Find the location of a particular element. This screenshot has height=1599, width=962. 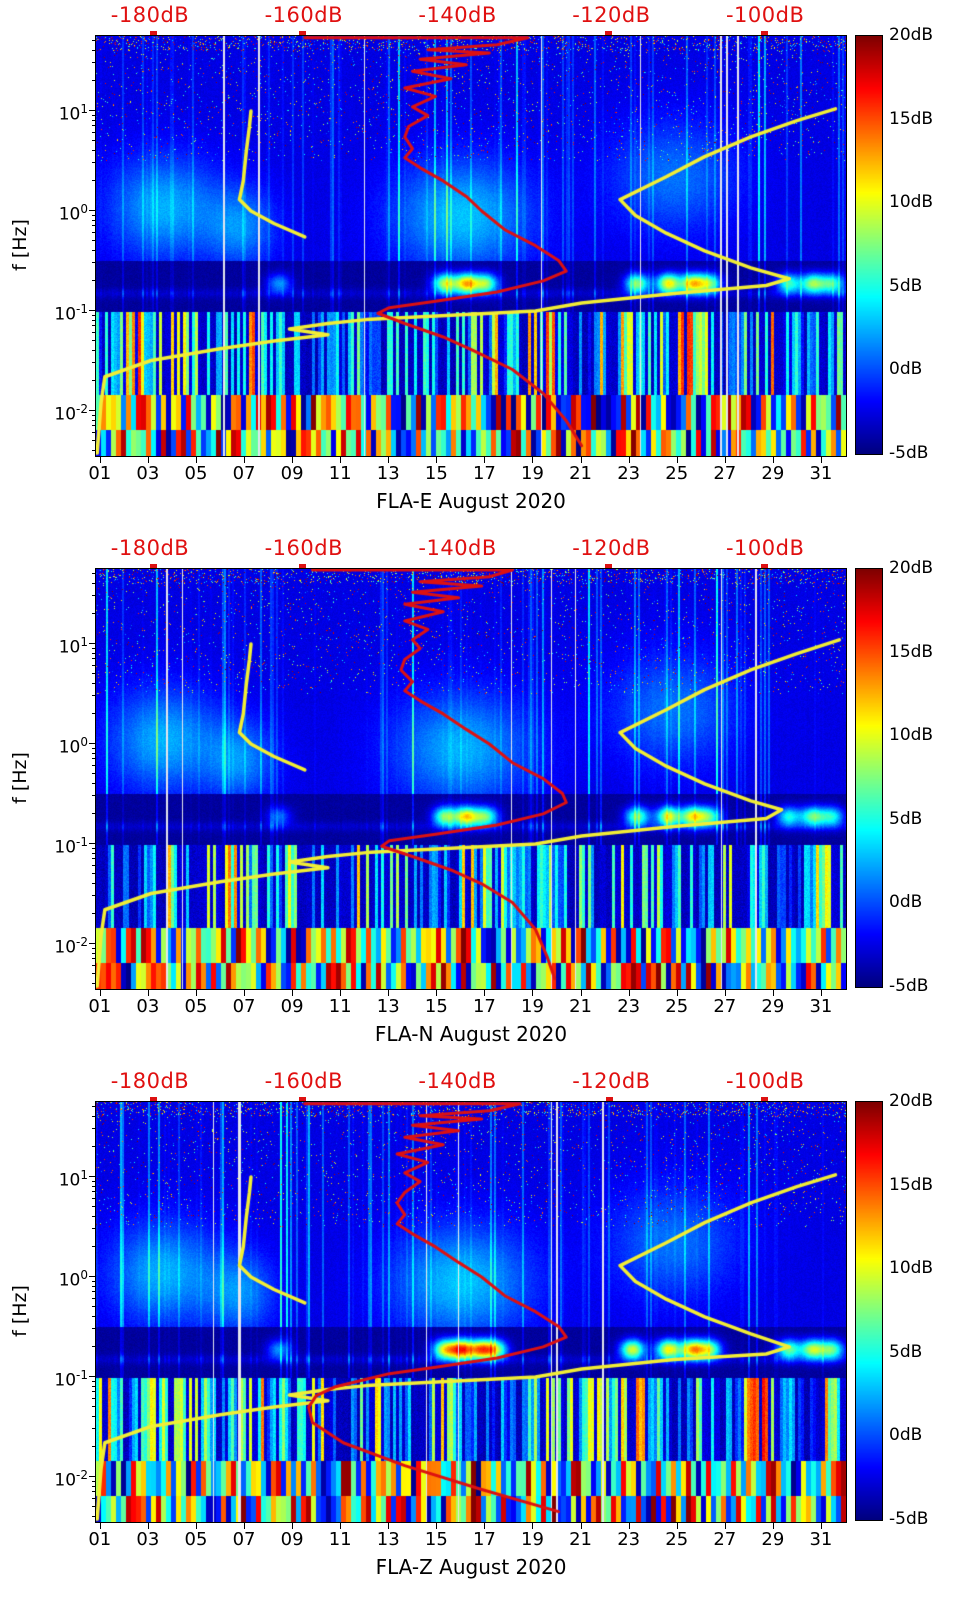

colorbar-tick-label: -5dB is located at coordinates (909, 986).